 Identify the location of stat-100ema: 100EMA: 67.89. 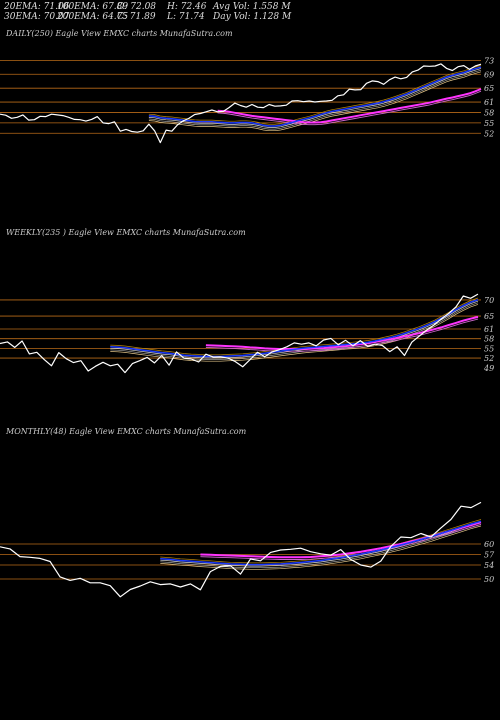
(93, 7).